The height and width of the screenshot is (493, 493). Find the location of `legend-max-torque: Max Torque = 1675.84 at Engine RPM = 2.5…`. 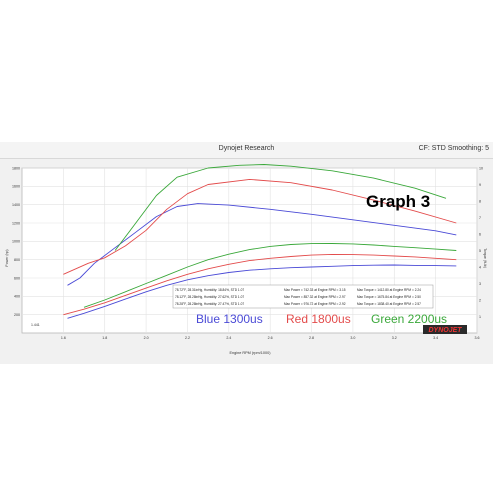

legend-max-torque: Max Torque = 1675.84 at Engine RPM = 2.5… is located at coordinates (389, 297).